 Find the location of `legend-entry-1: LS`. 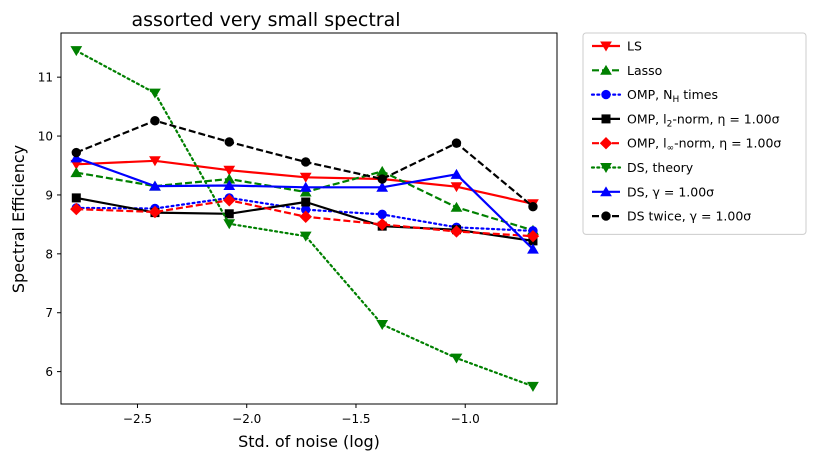

legend-entry-1: LS is located at coordinates (617, 46).